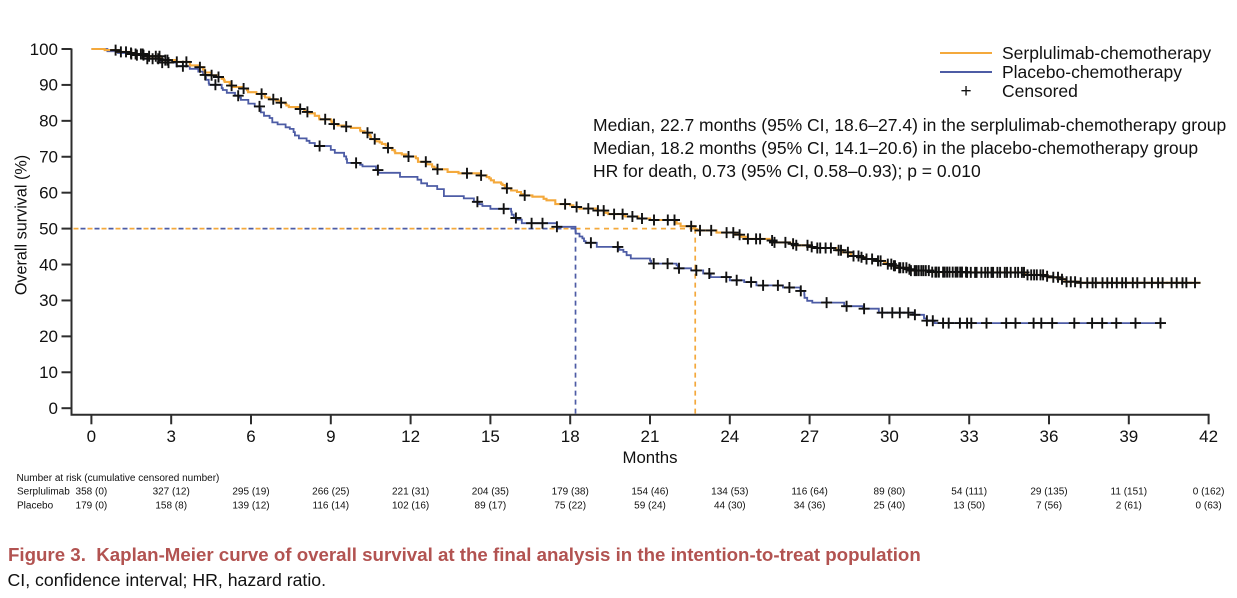  I want to click on risk-value: 11 (151), so click(1129, 492).